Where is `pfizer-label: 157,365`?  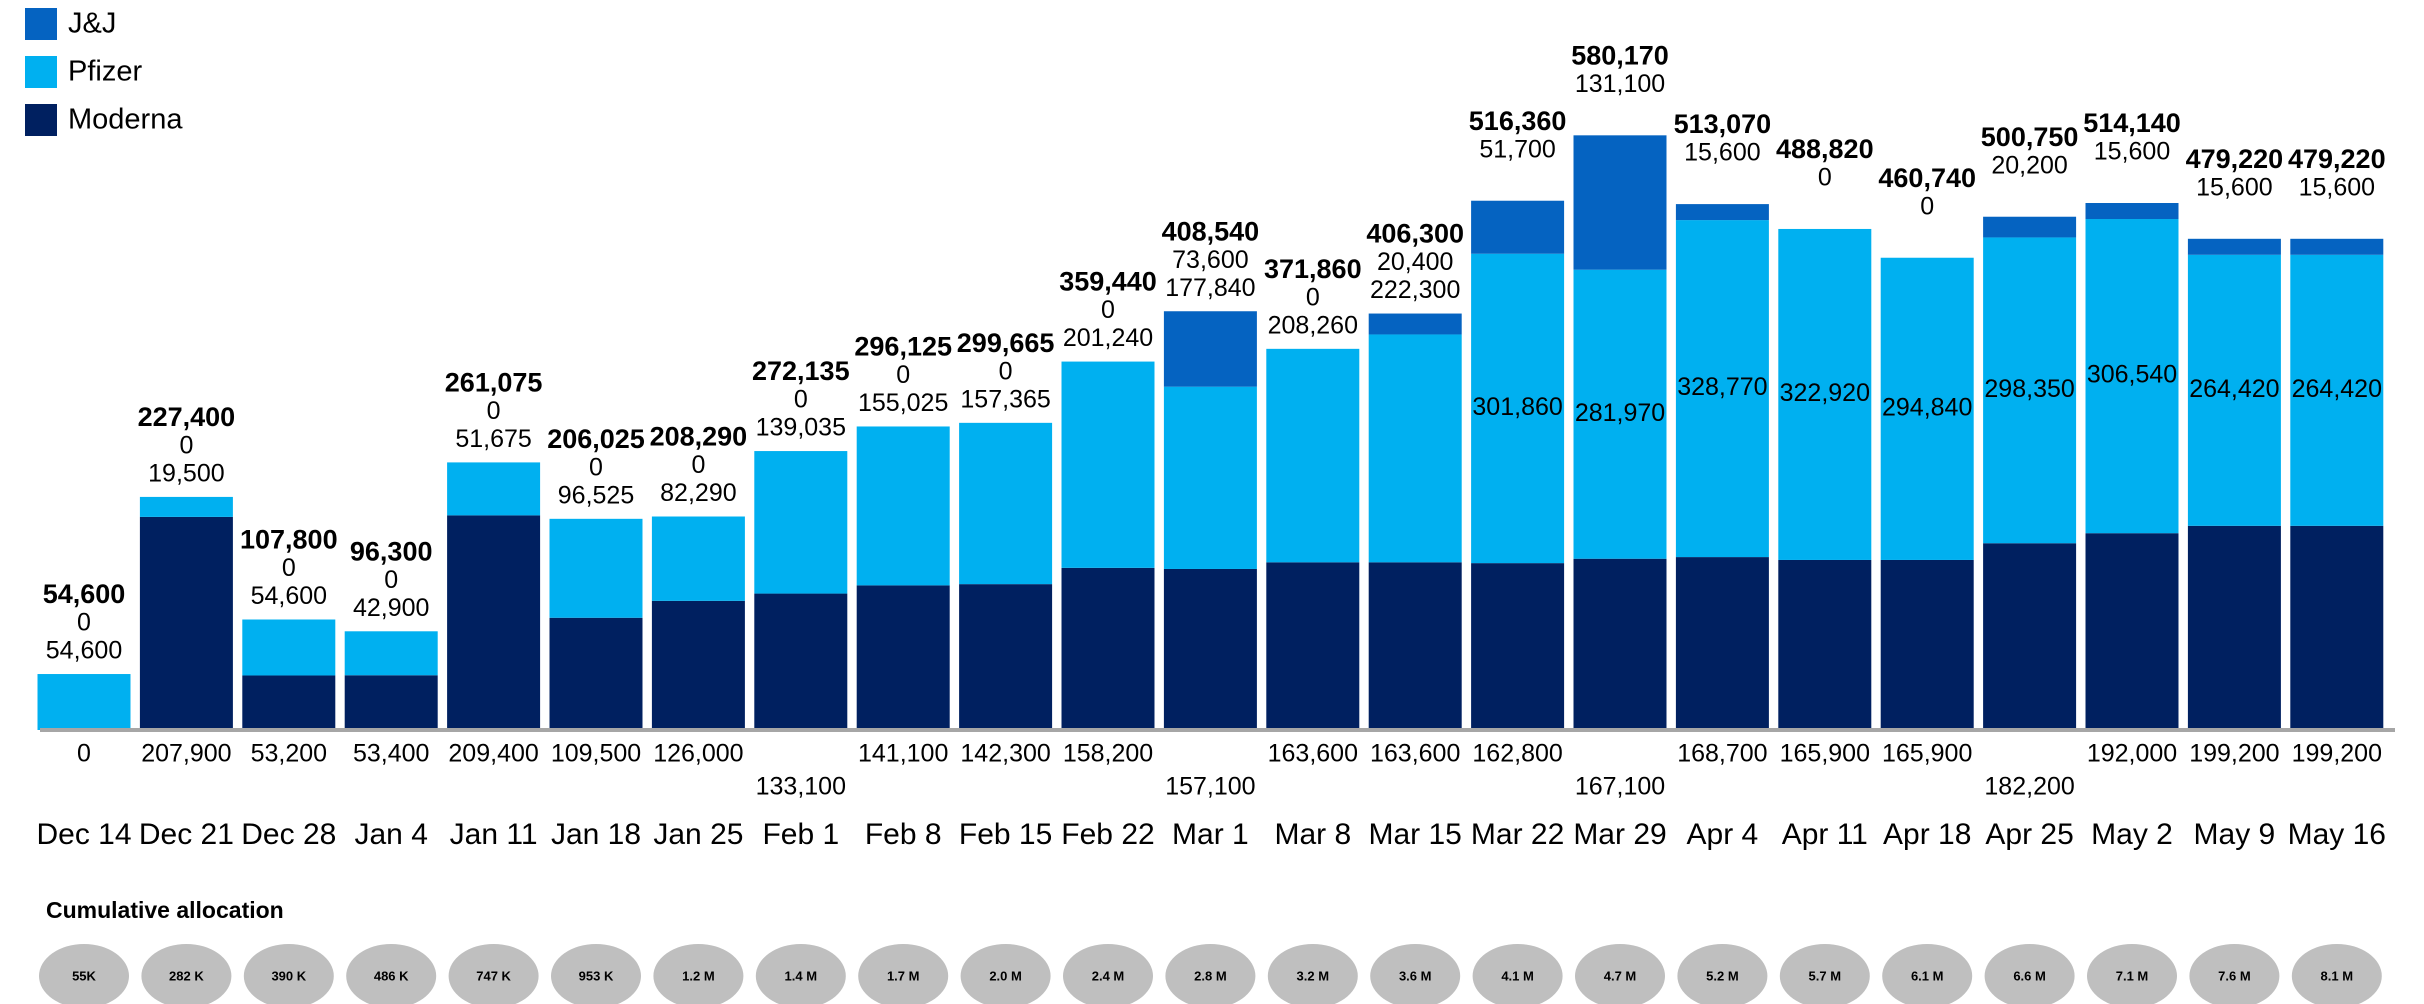
pfizer-label: 157,365 is located at coordinates (1005, 399).